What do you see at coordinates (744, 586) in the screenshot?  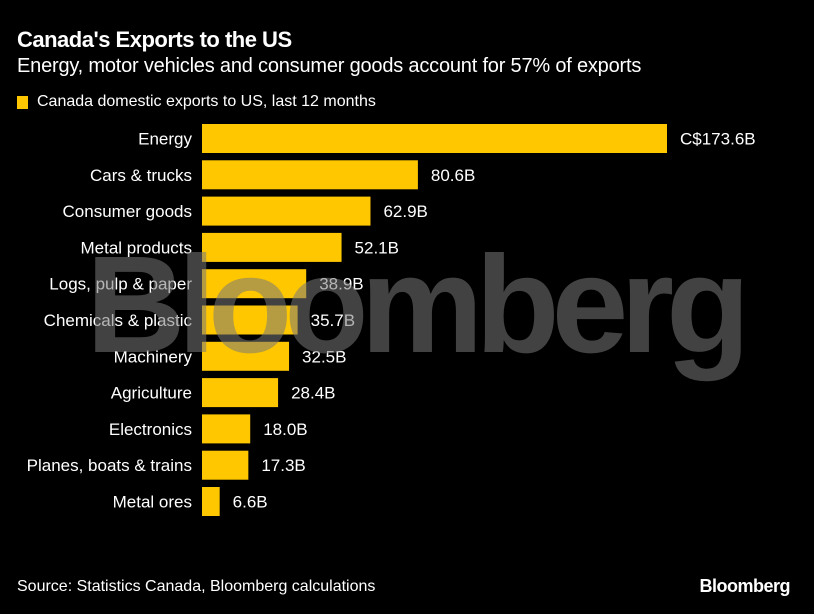 I see `brand-logo: Bloomberg` at bounding box center [744, 586].